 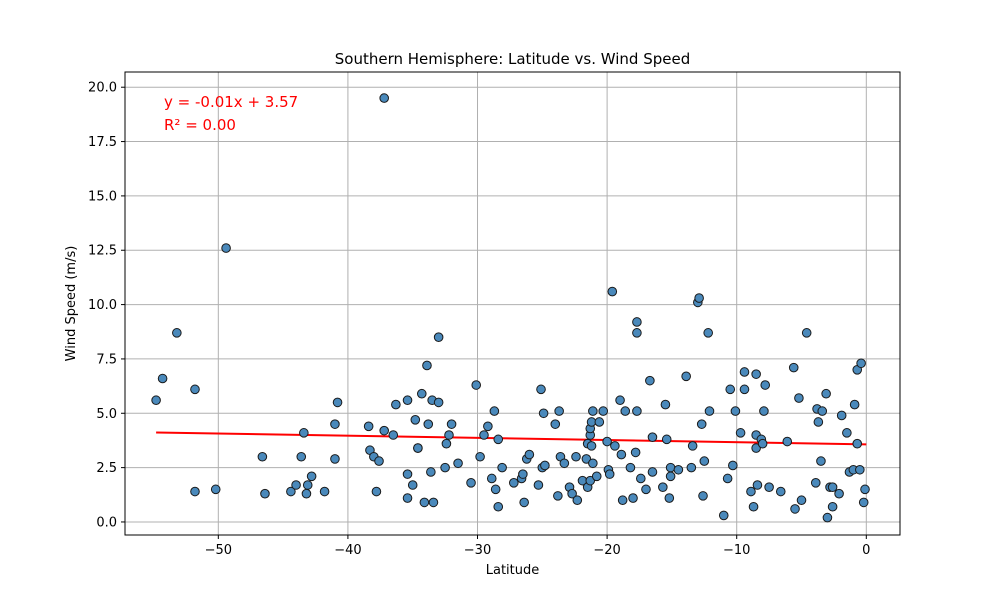 I want to click on x-tick-label: −40, so click(x=347, y=550).